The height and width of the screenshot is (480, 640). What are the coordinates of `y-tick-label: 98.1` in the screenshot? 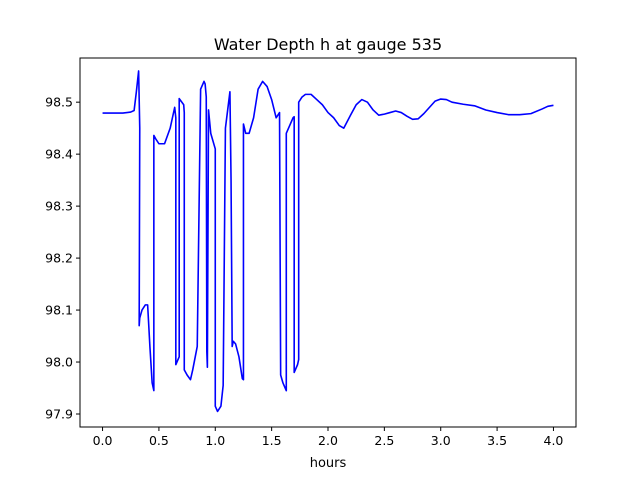 It's located at (59, 310).